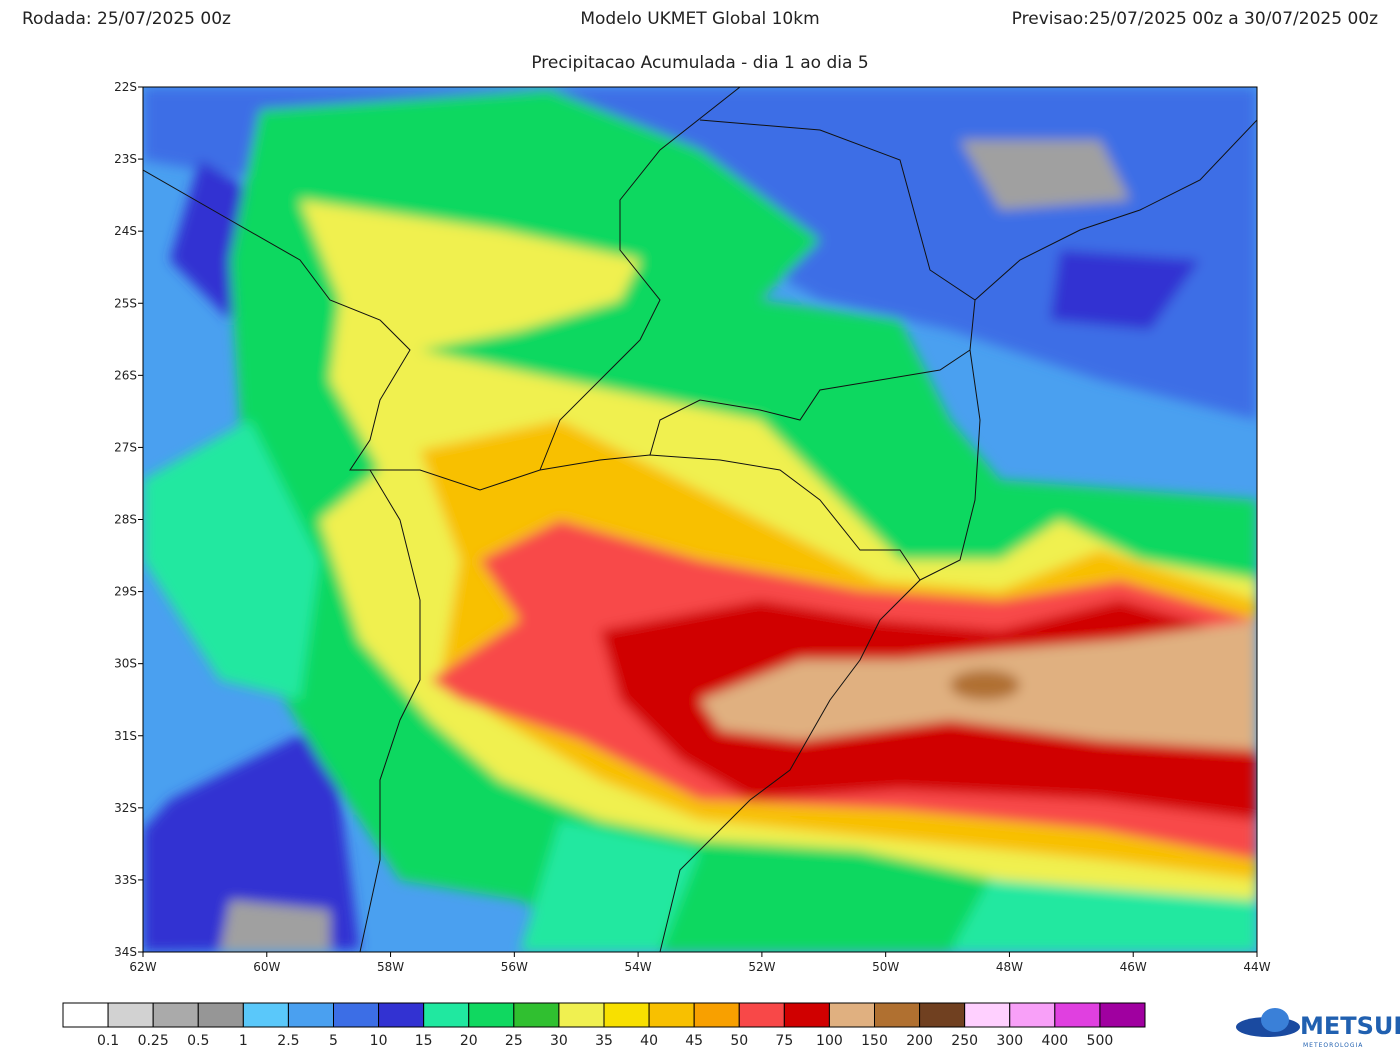 This screenshot has height=1056, width=1400. What do you see at coordinates (514, 1041) in the screenshot?
I see `colorbar-label: 25` at bounding box center [514, 1041].